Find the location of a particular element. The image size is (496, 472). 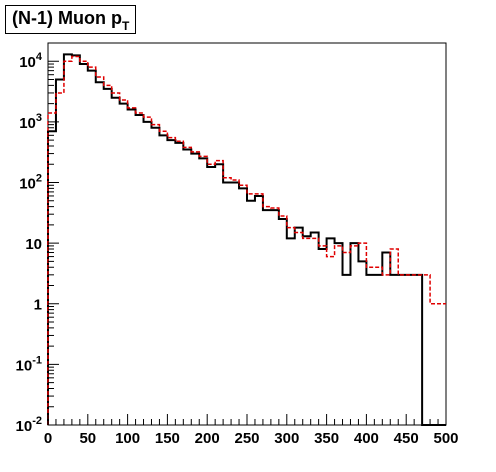

y-axis: 10⁻² 10⁻¹ 1 10 10² 10³ 10⁴ is located at coordinates (37, 238).